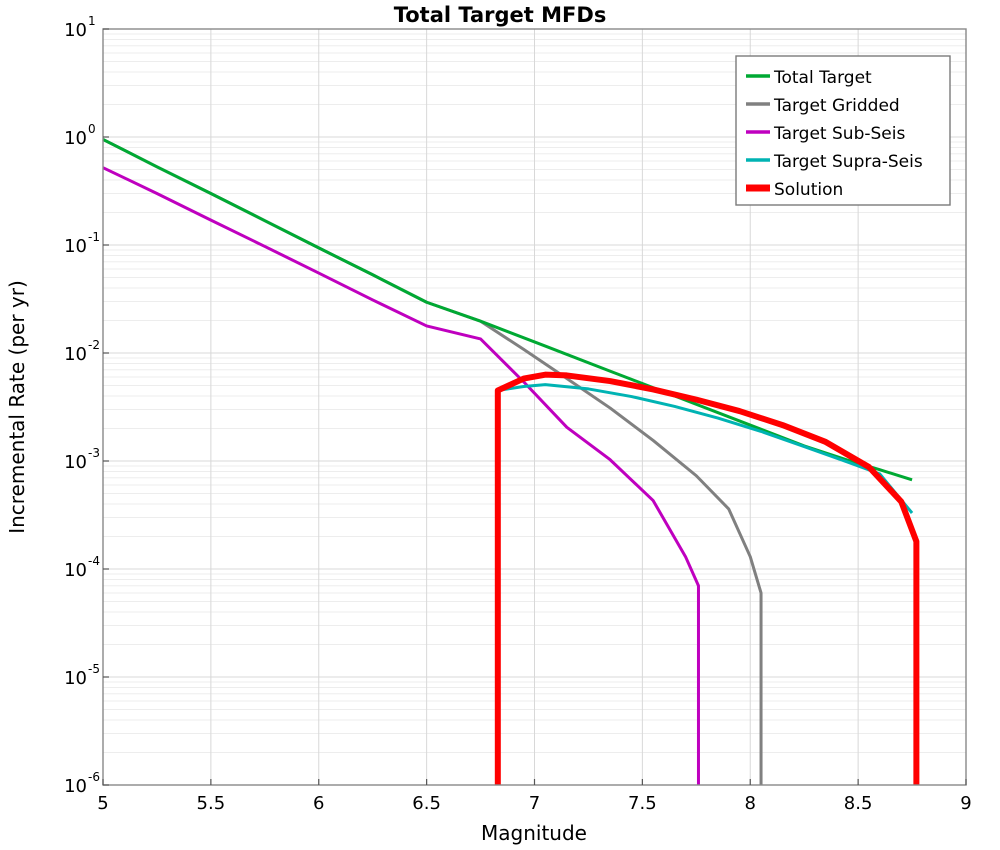 The width and height of the screenshot is (1000, 850). Describe the element at coordinates (642, 803) in the screenshot. I see `x-tick-label: 7.5` at that location.